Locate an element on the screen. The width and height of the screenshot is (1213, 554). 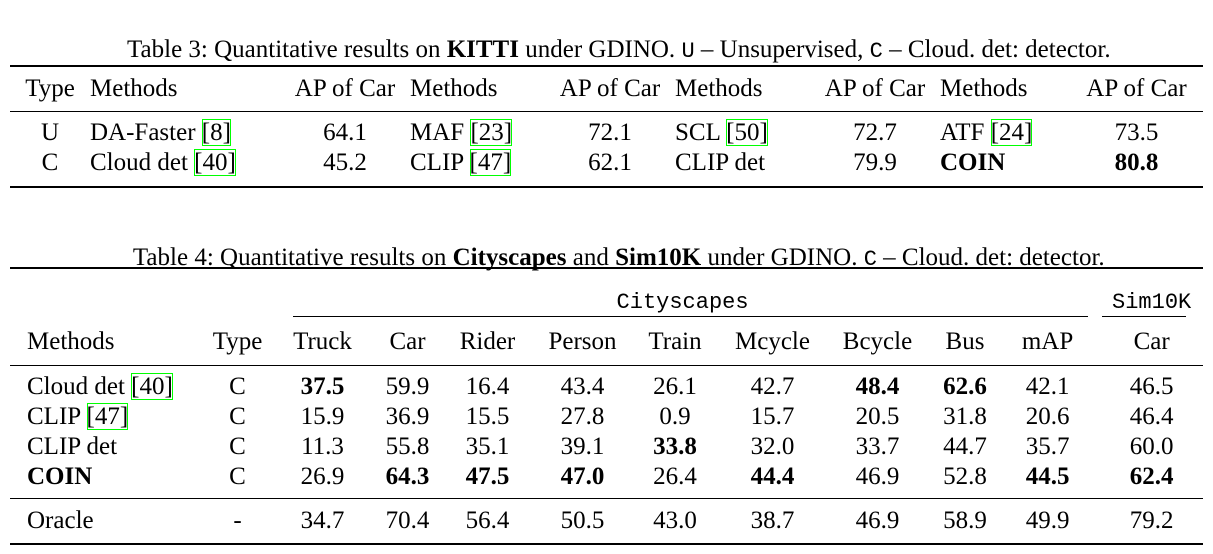
citation: [40] is located at coordinates (152, 386).